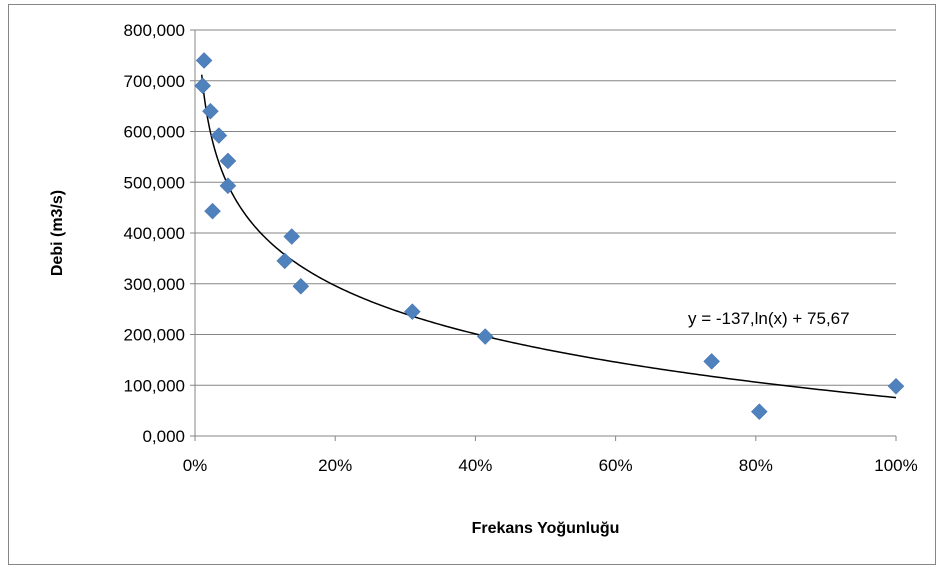 Image resolution: width=942 pixels, height=571 pixels. Describe the element at coordinates (475, 465) in the screenshot. I see `x-tick-label: 40%` at that location.